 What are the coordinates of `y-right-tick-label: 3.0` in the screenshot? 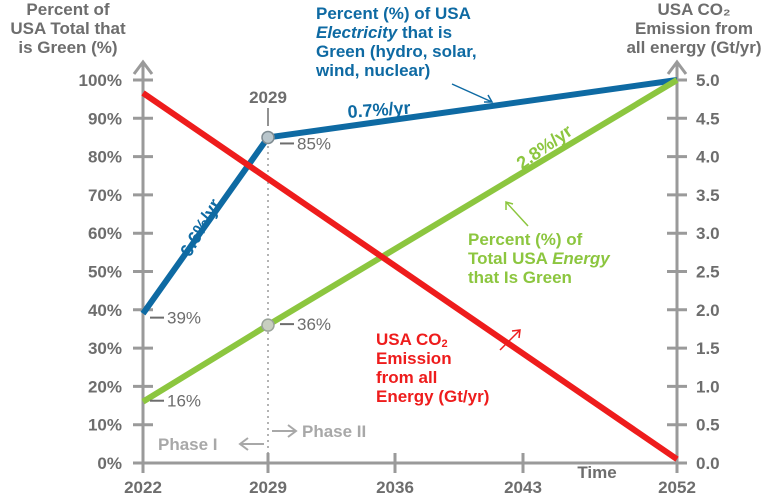 It's located at (708, 233).